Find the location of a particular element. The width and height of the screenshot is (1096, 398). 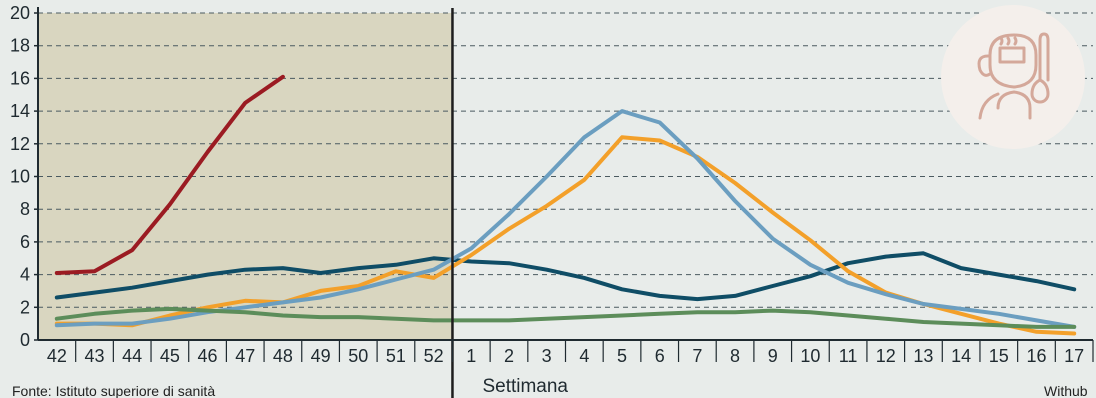

y-tick-label: 20 is located at coordinates (20, 13).